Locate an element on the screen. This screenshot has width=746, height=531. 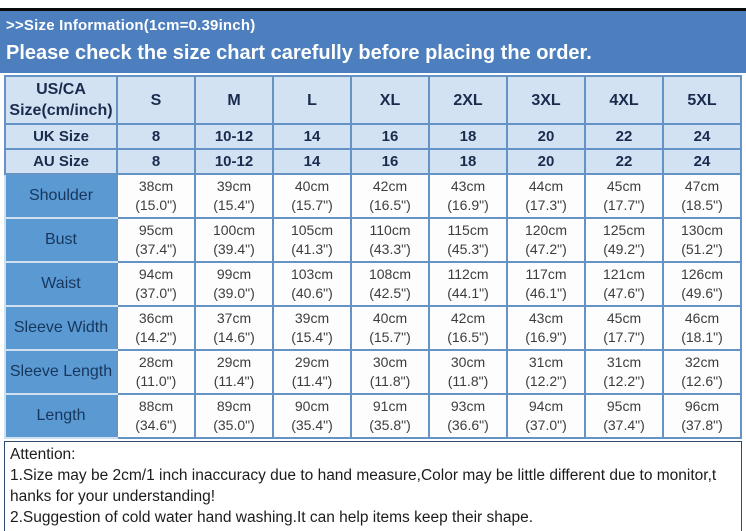
inch-value: (47.6") is located at coordinates (624, 293).